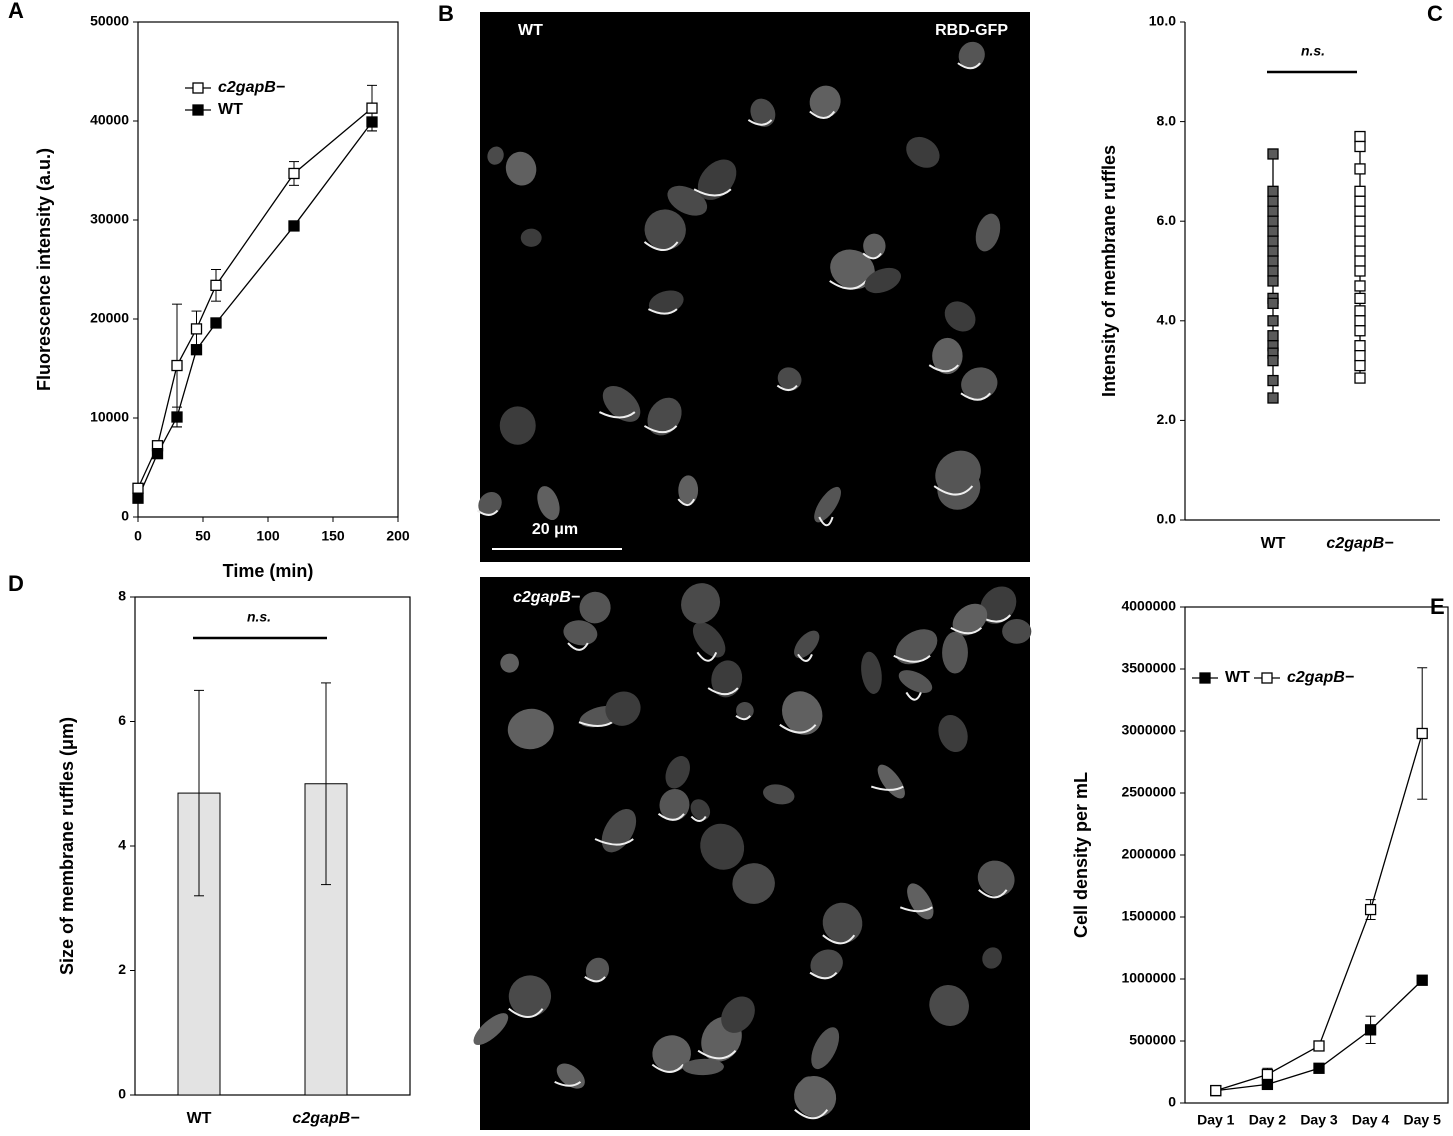  What do you see at coordinates (198, 88) in the screenshot?
I see `legend-marker` at bounding box center [198, 88].